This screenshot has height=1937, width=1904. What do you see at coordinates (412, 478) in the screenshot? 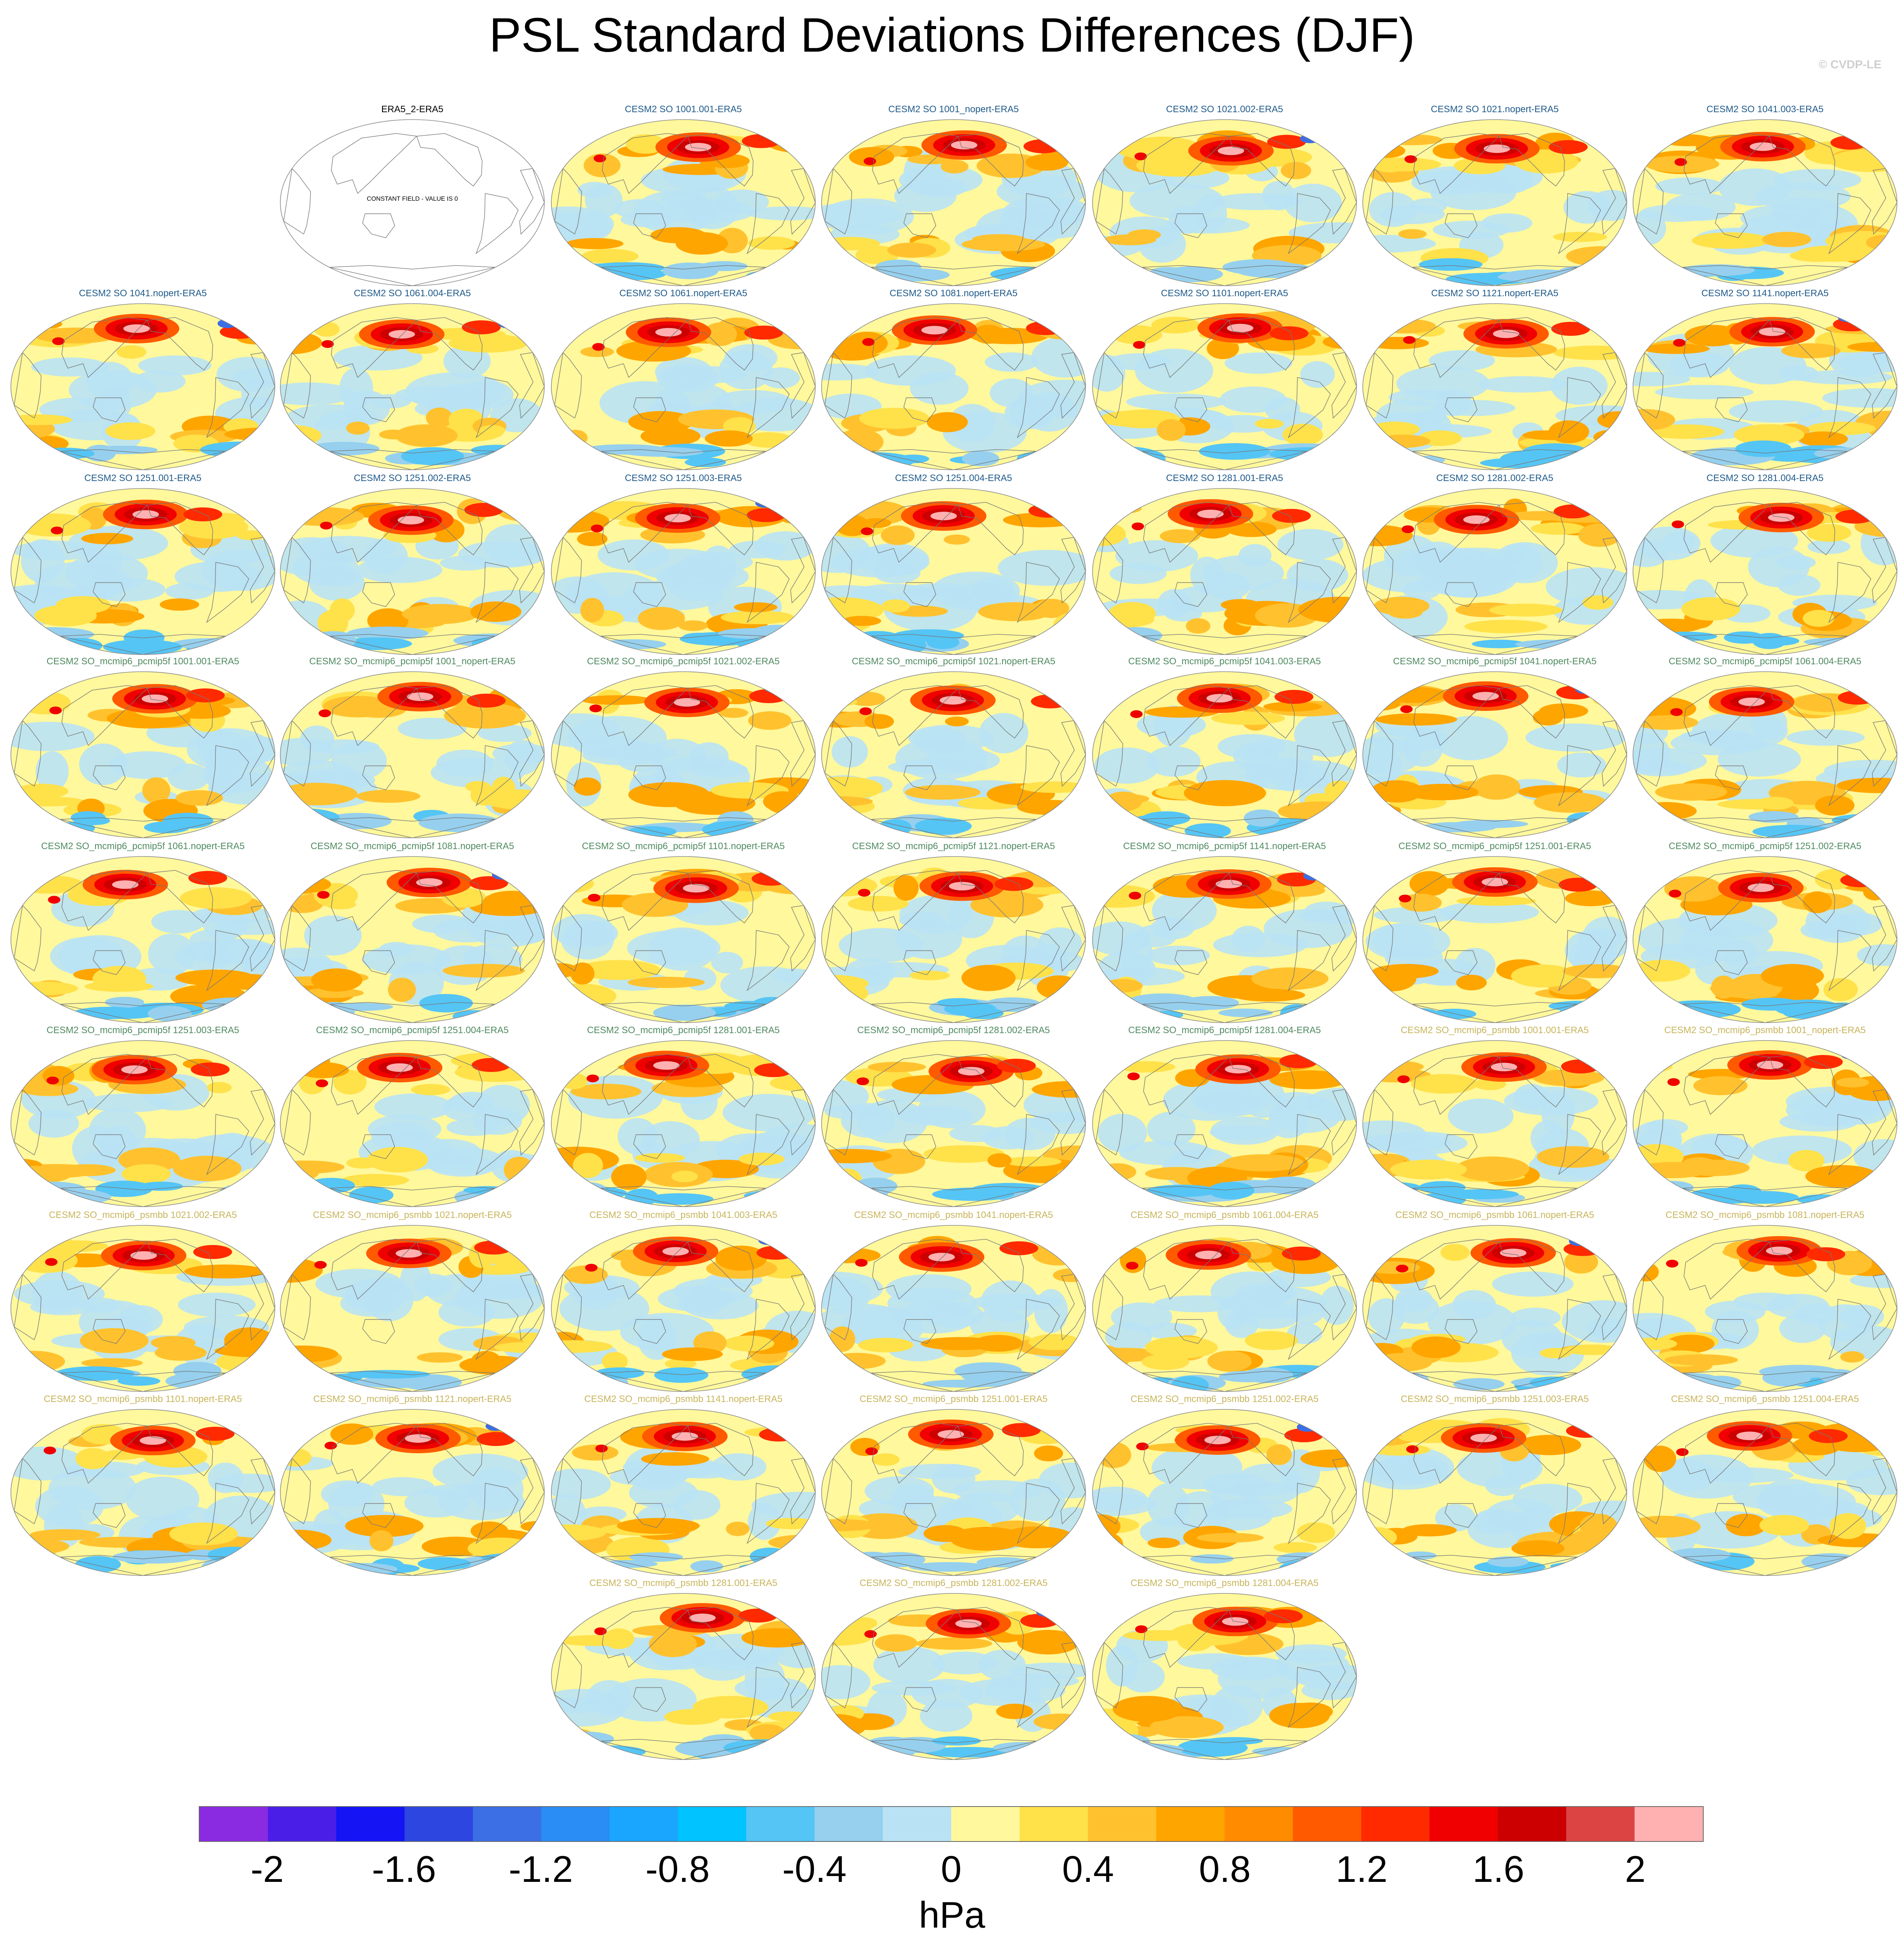
I see `map-panel-title: CESM2 SO 1251.002-ERA5` at bounding box center [412, 478].